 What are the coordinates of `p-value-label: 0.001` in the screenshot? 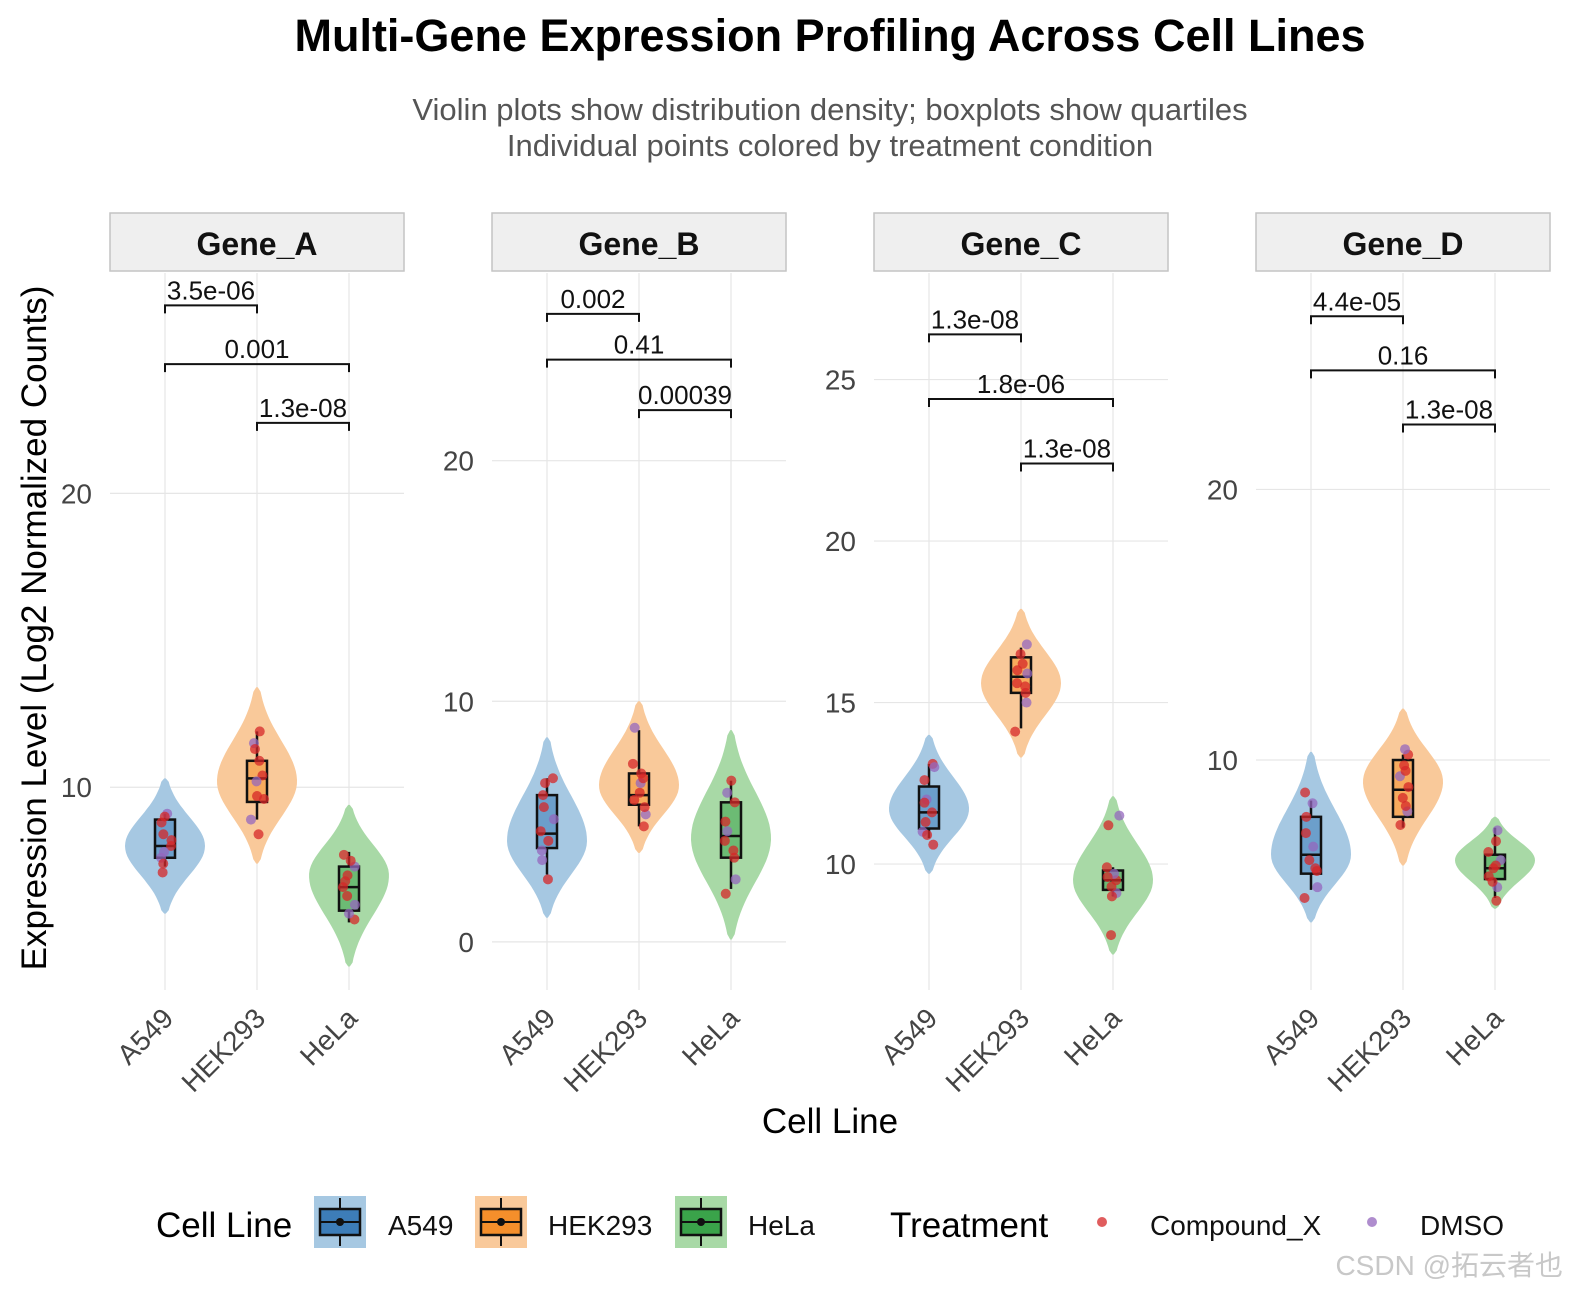 It's located at (256, 349).